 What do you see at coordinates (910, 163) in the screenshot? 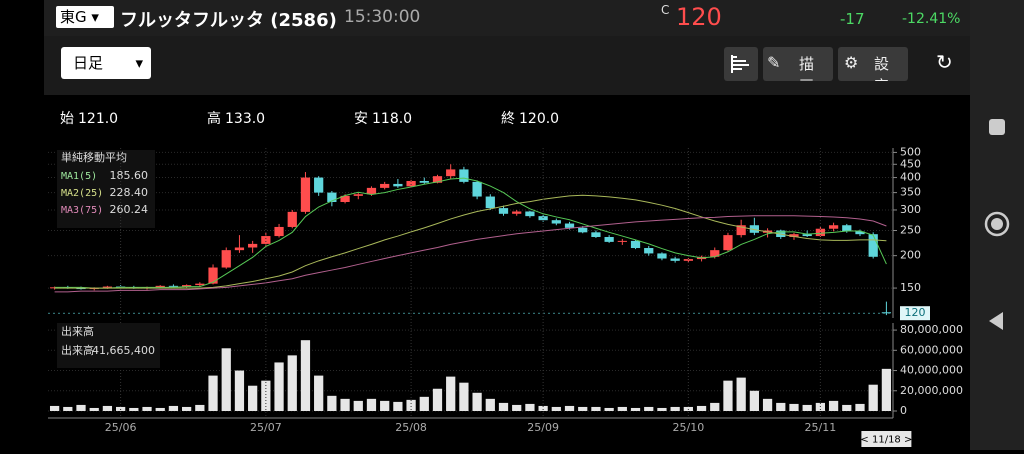
I see `y-tick-label: 450` at bounding box center [910, 163].